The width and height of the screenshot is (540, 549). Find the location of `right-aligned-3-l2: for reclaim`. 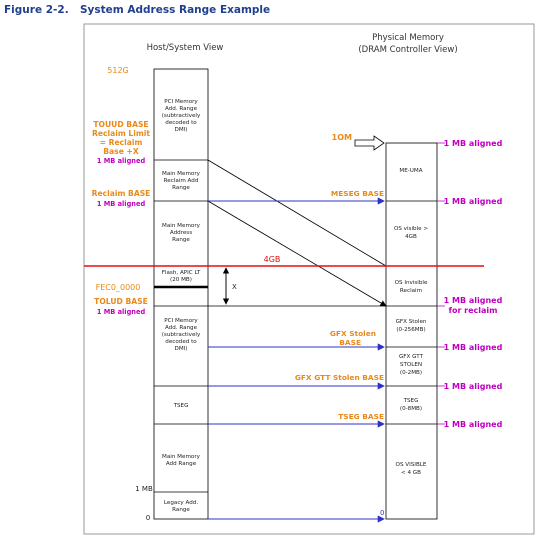

right-aligned-3-l2: for reclaim is located at coordinates (472, 310).